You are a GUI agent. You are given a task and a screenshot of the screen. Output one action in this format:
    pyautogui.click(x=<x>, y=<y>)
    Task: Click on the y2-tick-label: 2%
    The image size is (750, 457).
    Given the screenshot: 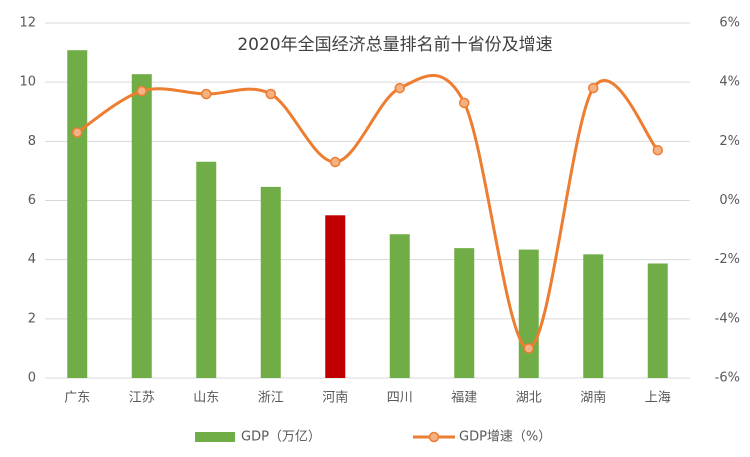 What is the action you would take?
    pyautogui.click(x=729, y=141)
    